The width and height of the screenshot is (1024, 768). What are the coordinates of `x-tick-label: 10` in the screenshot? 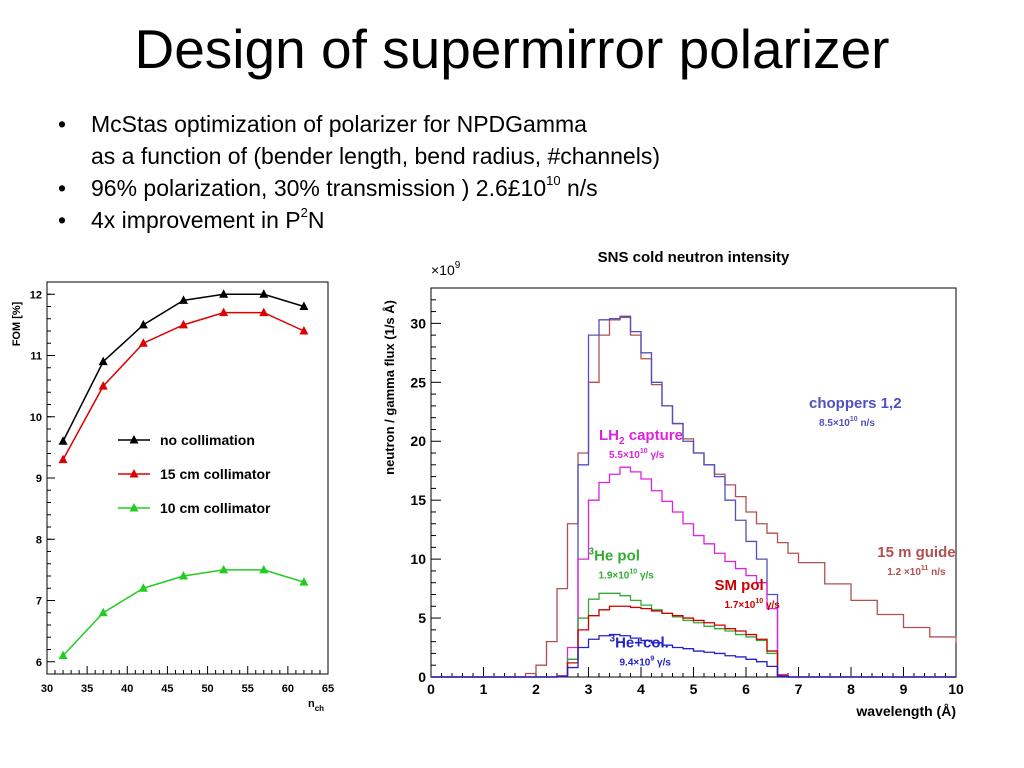 It's located at (956, 689).